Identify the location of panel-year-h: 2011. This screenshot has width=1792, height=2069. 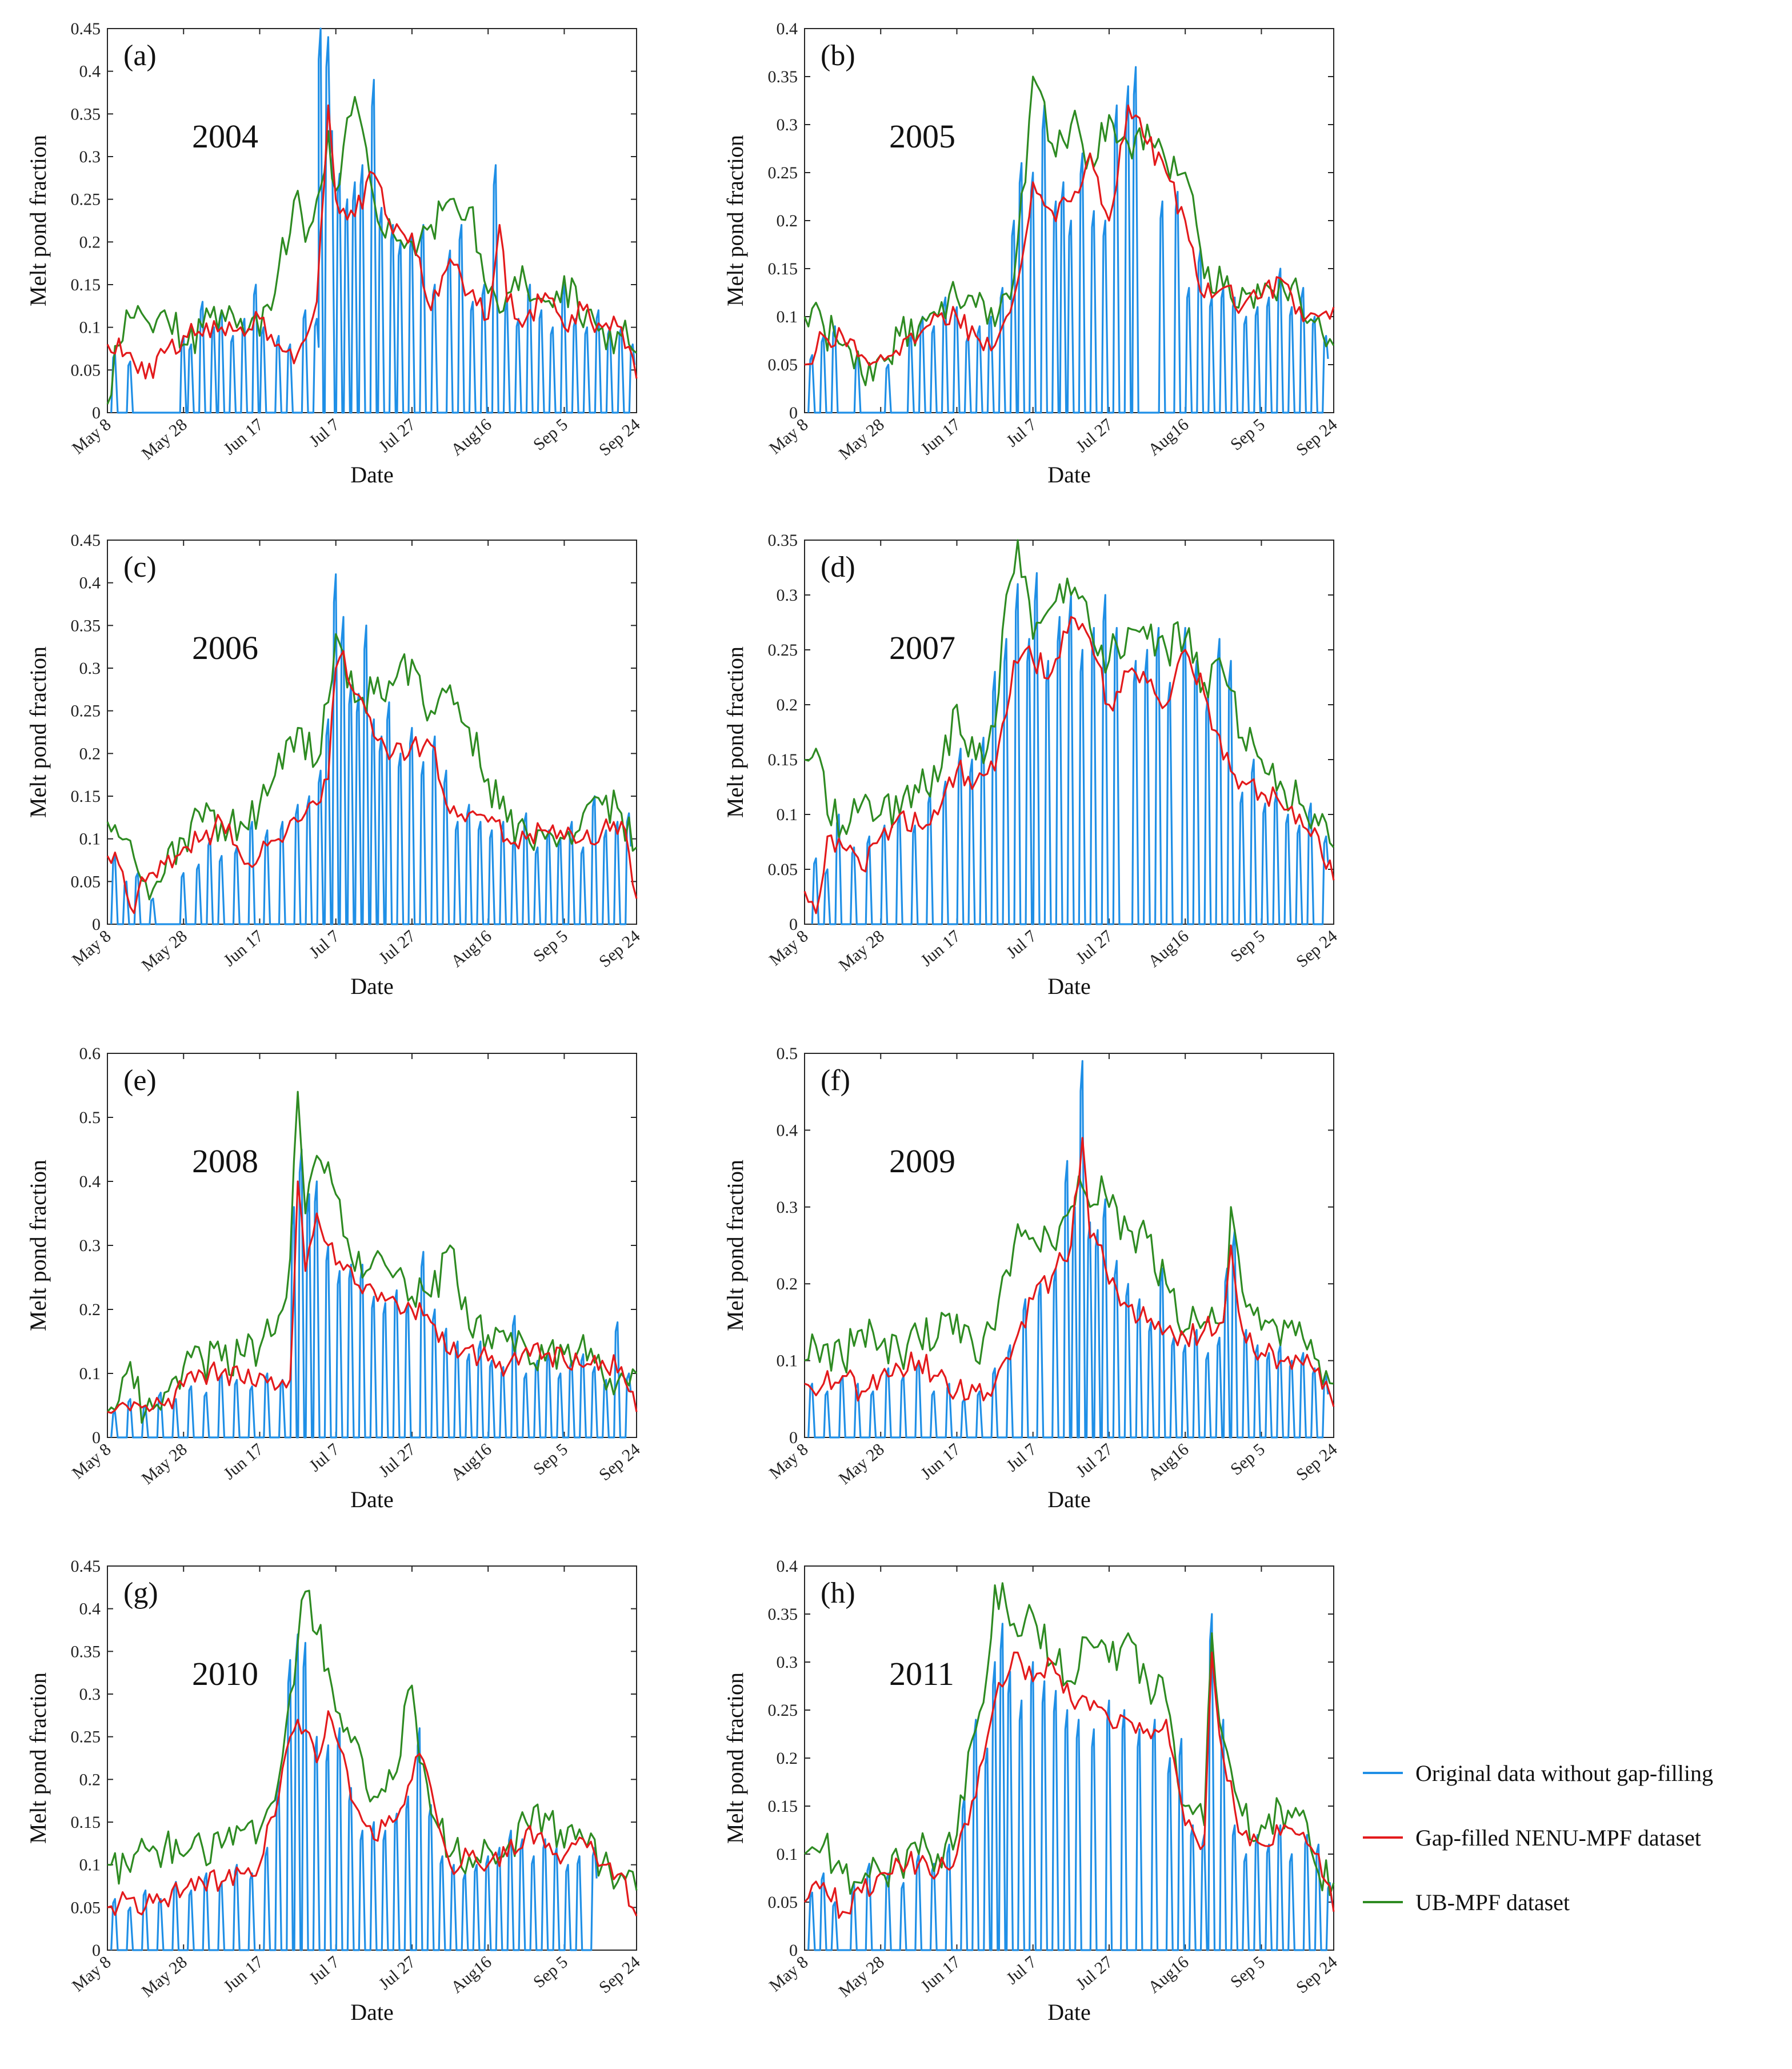
(921, 1673).